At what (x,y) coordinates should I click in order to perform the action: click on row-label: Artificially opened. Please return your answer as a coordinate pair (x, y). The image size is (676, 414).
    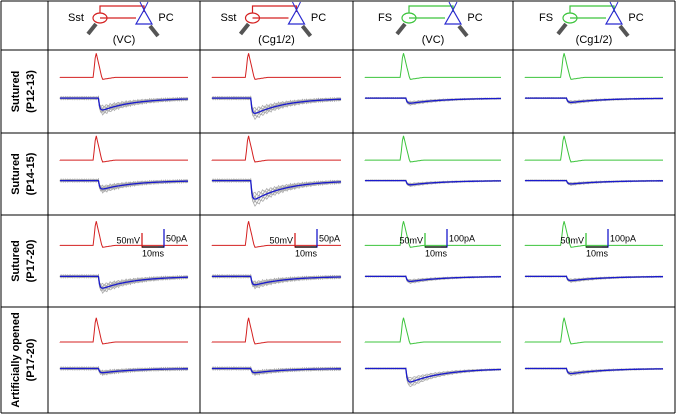
    Looking at the image, I should click on (16, 359).